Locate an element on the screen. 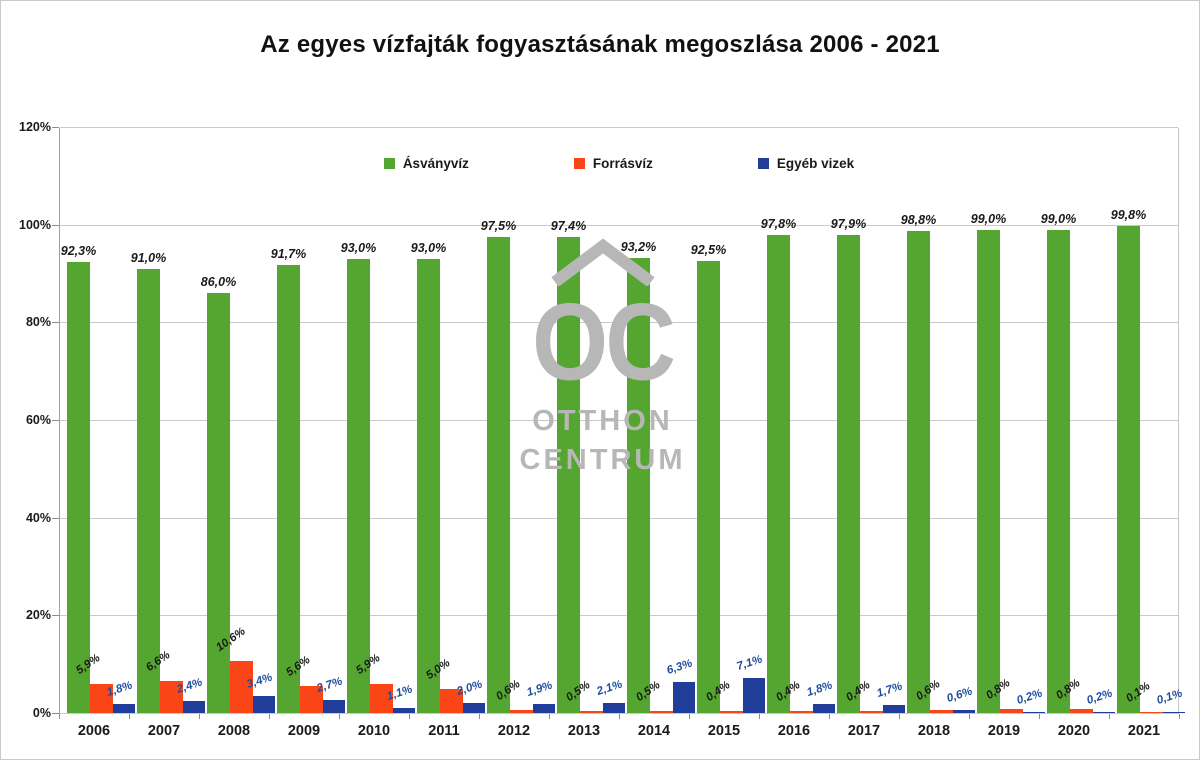 Image resolution: width=1200 pixels, height=760 pixels. bar-asvanyviz-2020 is located at coordinates (1058, 471).